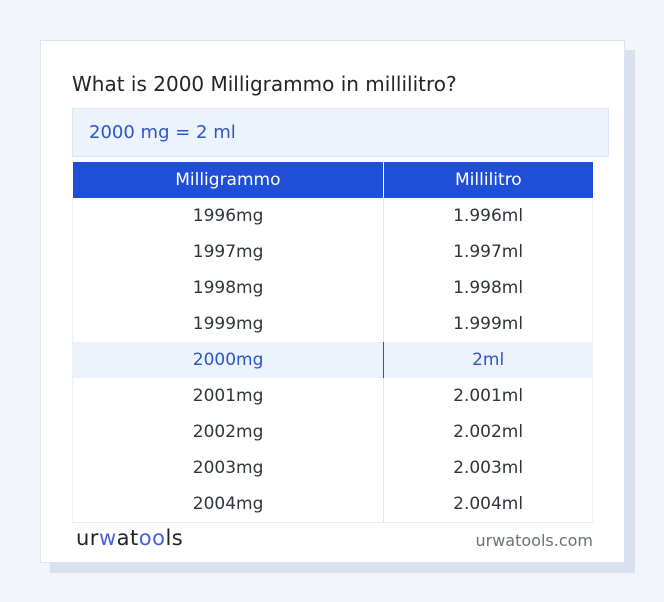 This screenshot has width=664, height=602. I want to click on cell-millilitro: 1.999ml, so click(488, 324).